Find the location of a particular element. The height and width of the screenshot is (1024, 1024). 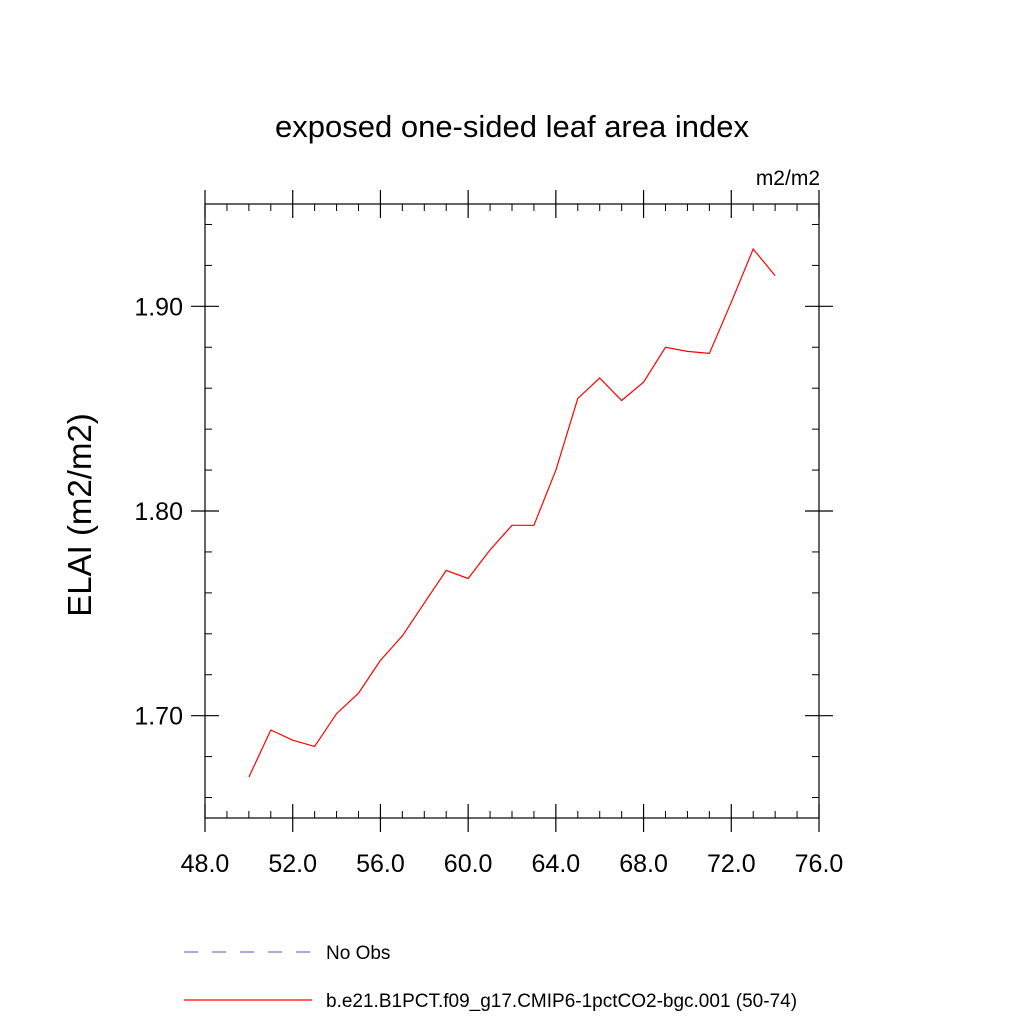

legend-label: No Obs is located at coordinates (358, 953).